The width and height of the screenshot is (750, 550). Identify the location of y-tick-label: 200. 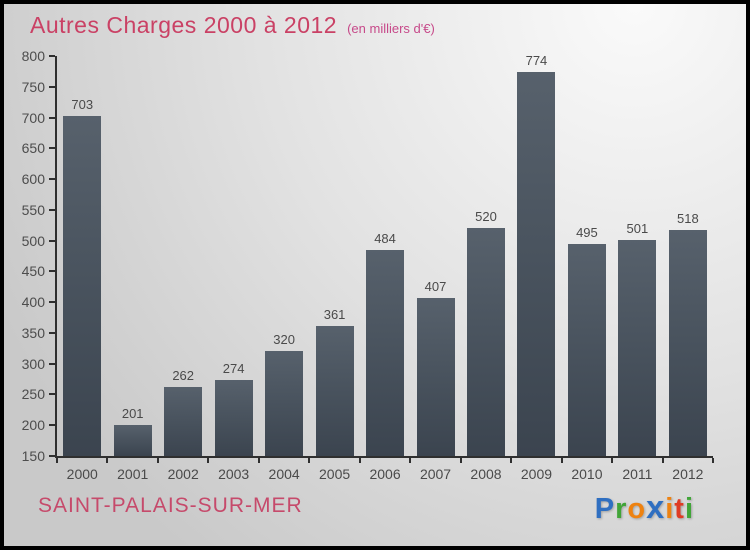
(33, 425).